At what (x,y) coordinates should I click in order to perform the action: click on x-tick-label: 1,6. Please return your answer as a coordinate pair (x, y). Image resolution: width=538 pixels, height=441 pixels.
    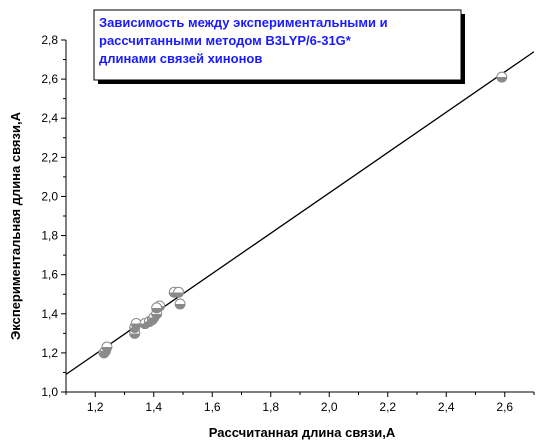
    Looking at the image, I should click on (212, 407).